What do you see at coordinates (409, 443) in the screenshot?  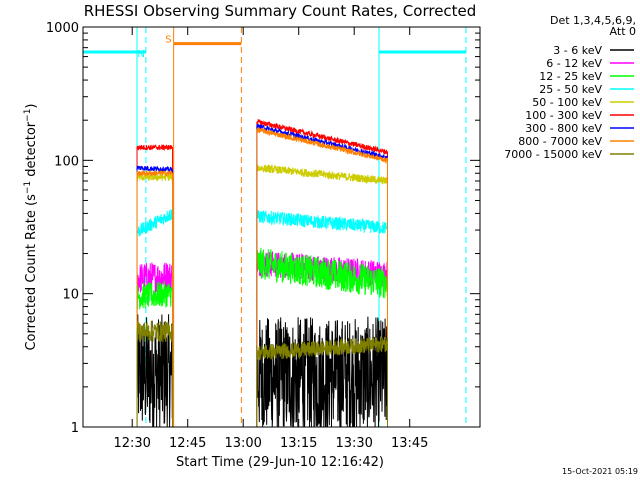 I see `x-tick-label-5: 13:45` at bounding box center [409, 443].